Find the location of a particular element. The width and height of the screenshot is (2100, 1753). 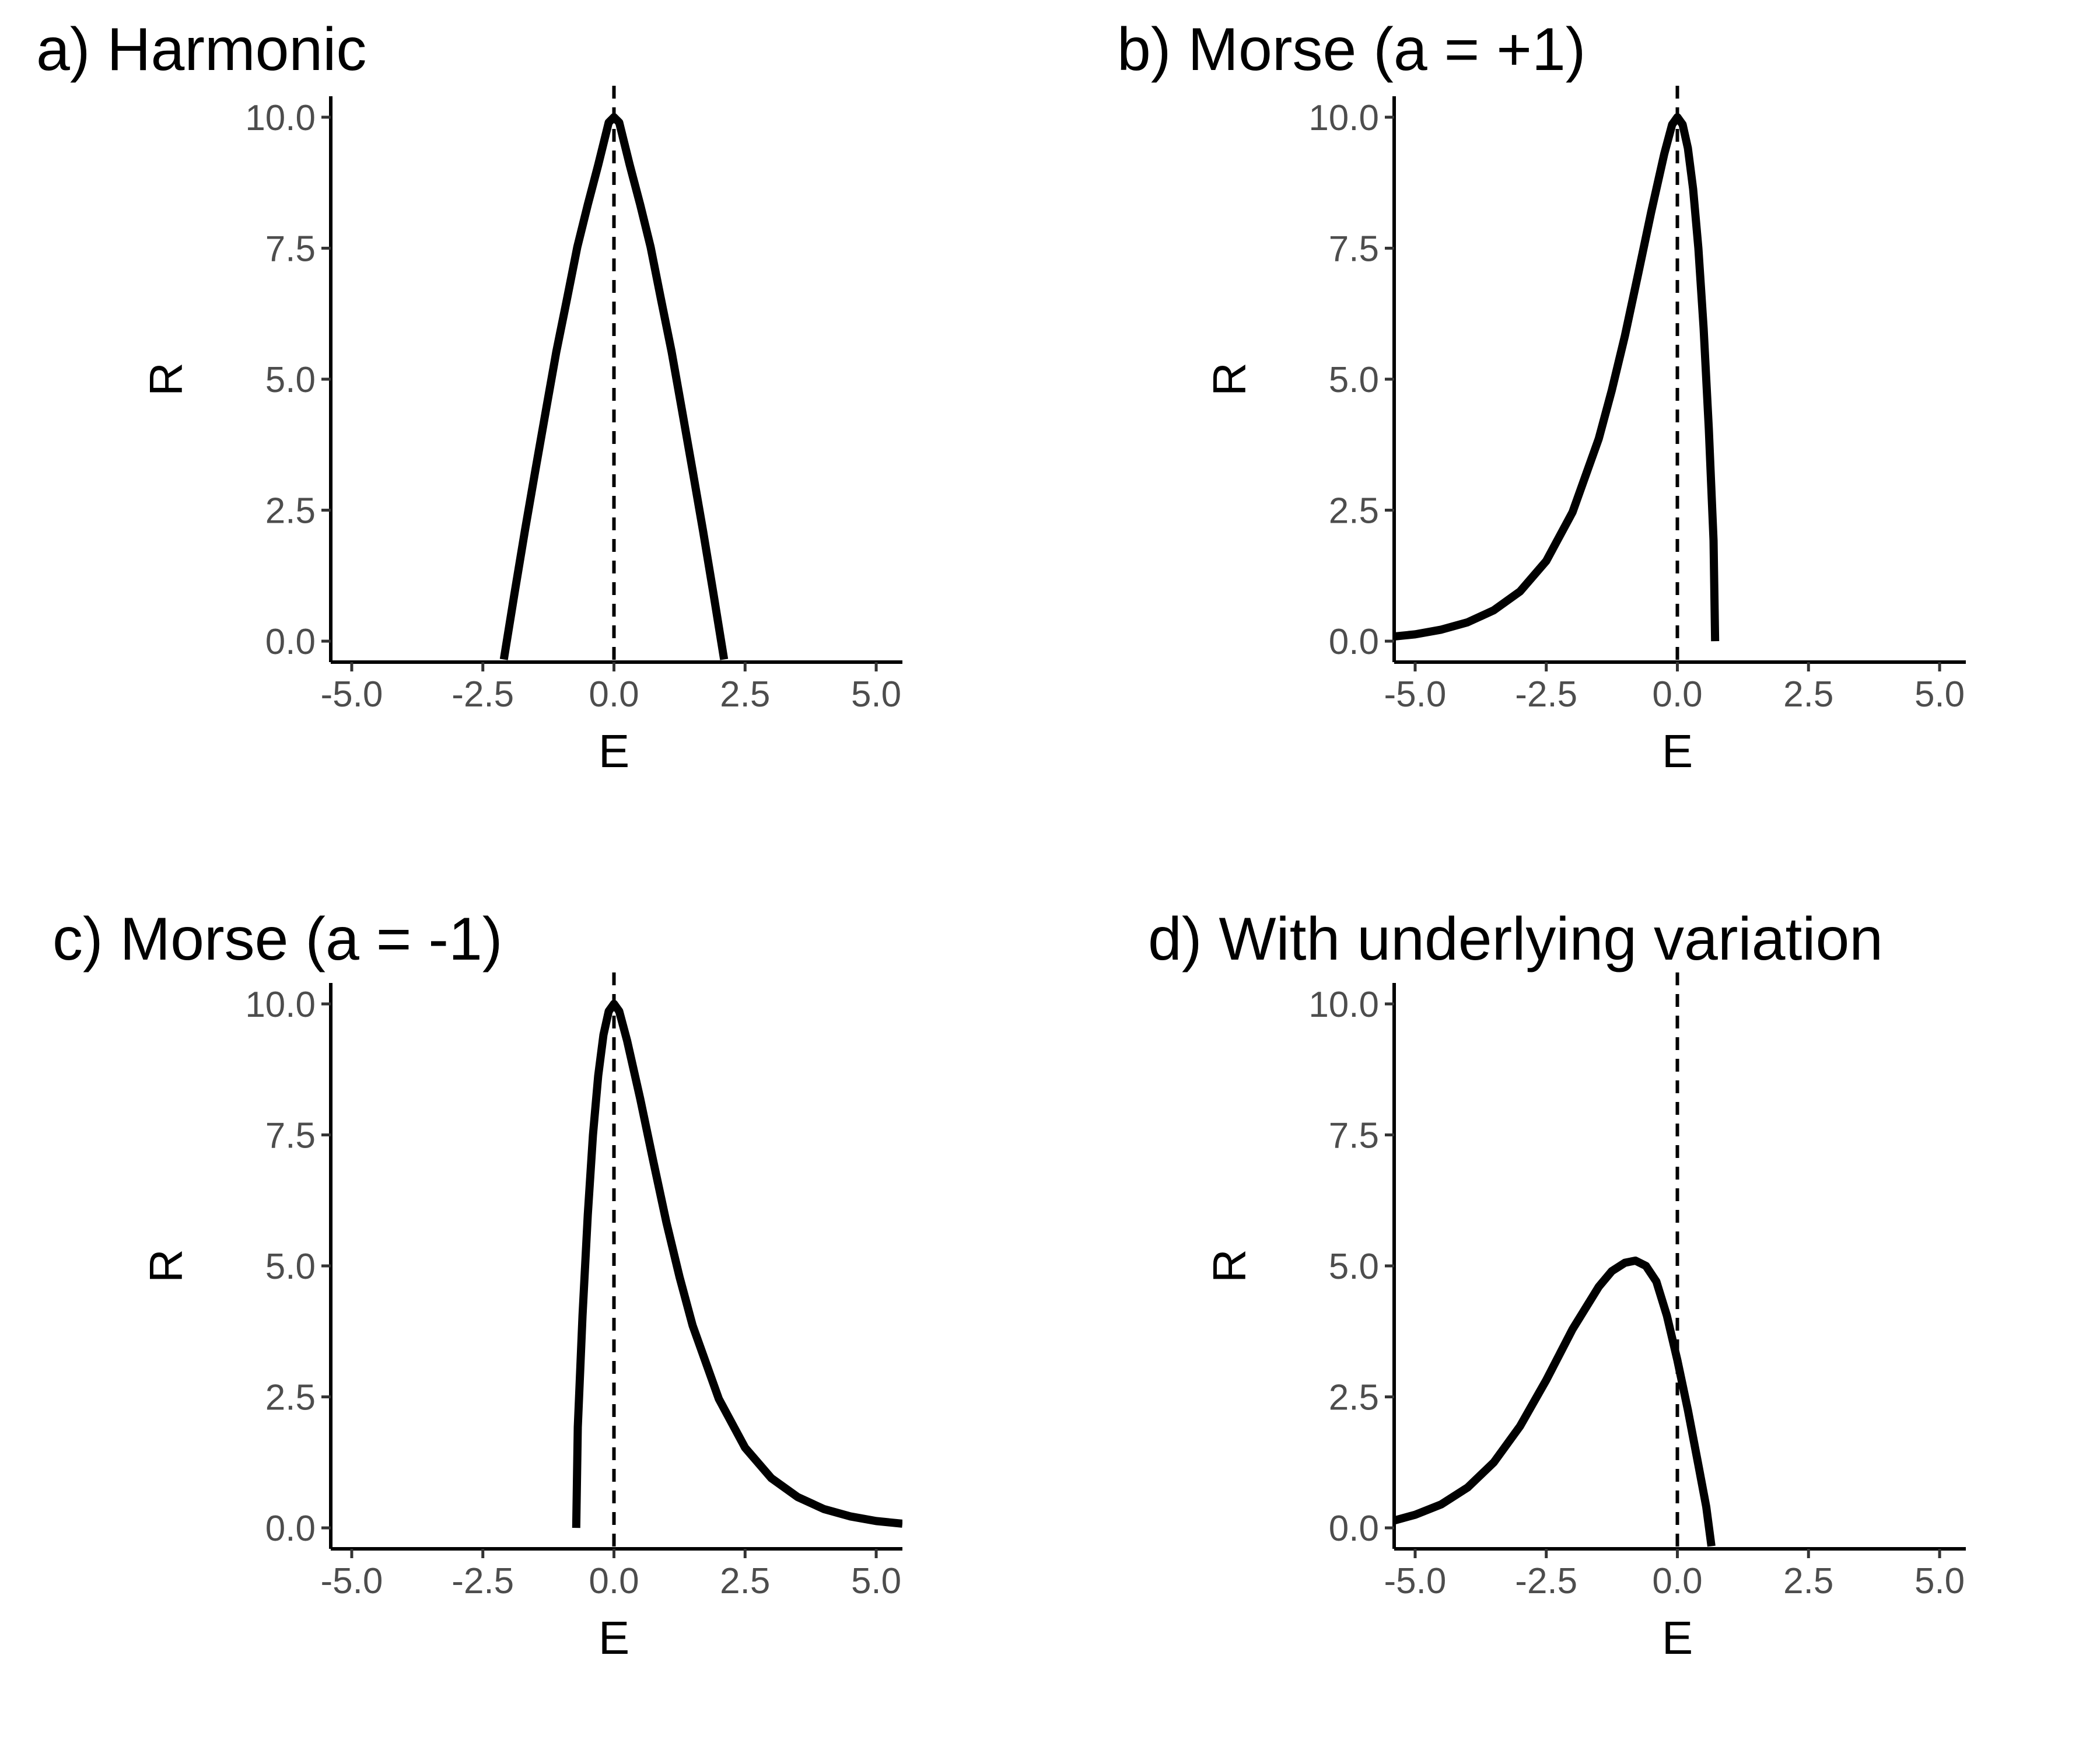

panel-title: a) Harmonic is located at coordinates (201, 49).